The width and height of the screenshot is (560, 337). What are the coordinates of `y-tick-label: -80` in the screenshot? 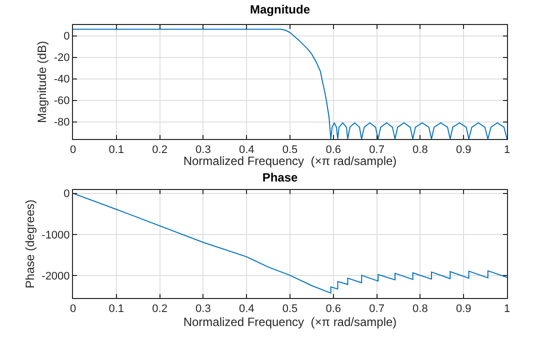 It's located at (62, 122).